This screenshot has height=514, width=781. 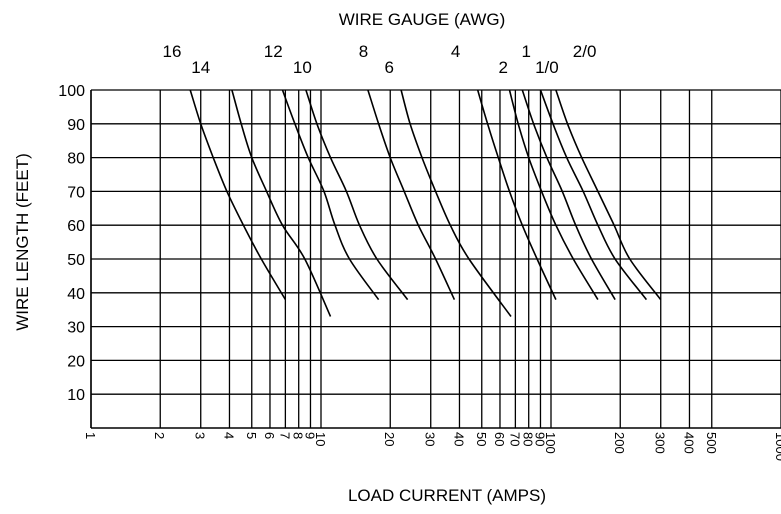 I want to click on y-tick-label: 50, so click(x=76, y=260).